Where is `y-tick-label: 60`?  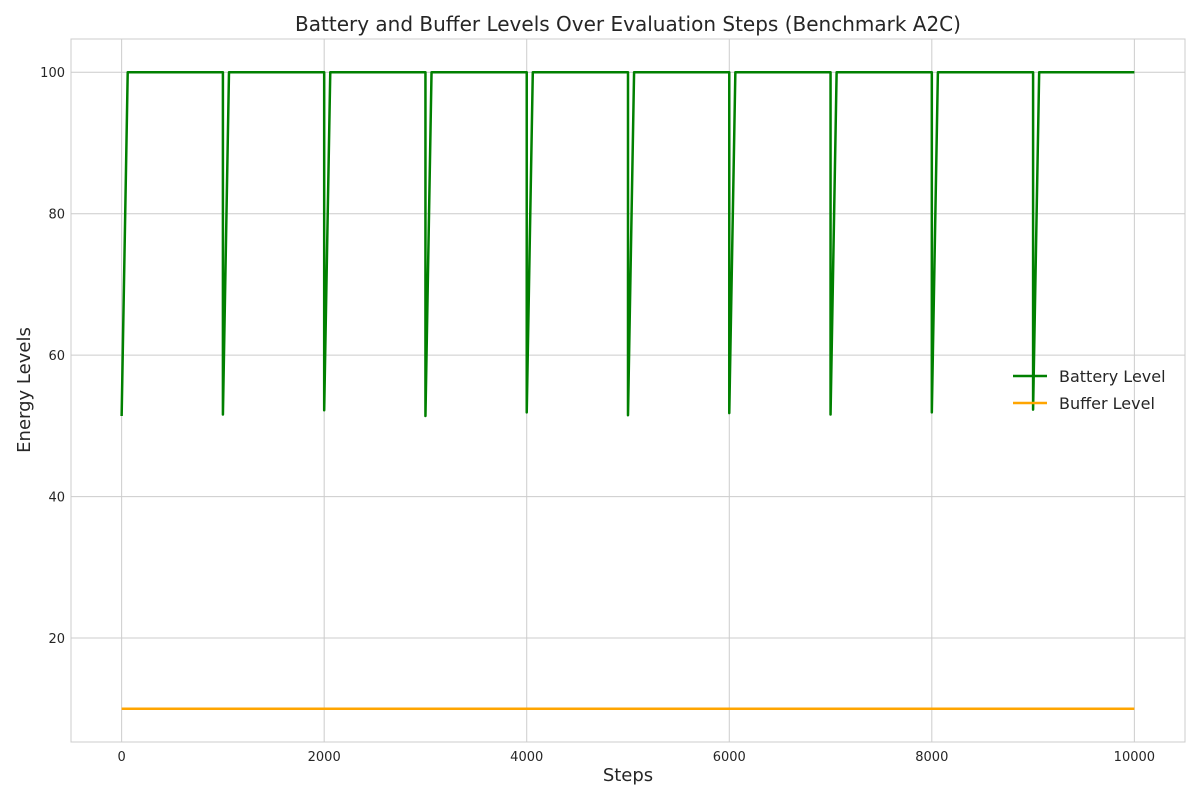 y-tick-label: 60 is located at coordinates (56, 356).